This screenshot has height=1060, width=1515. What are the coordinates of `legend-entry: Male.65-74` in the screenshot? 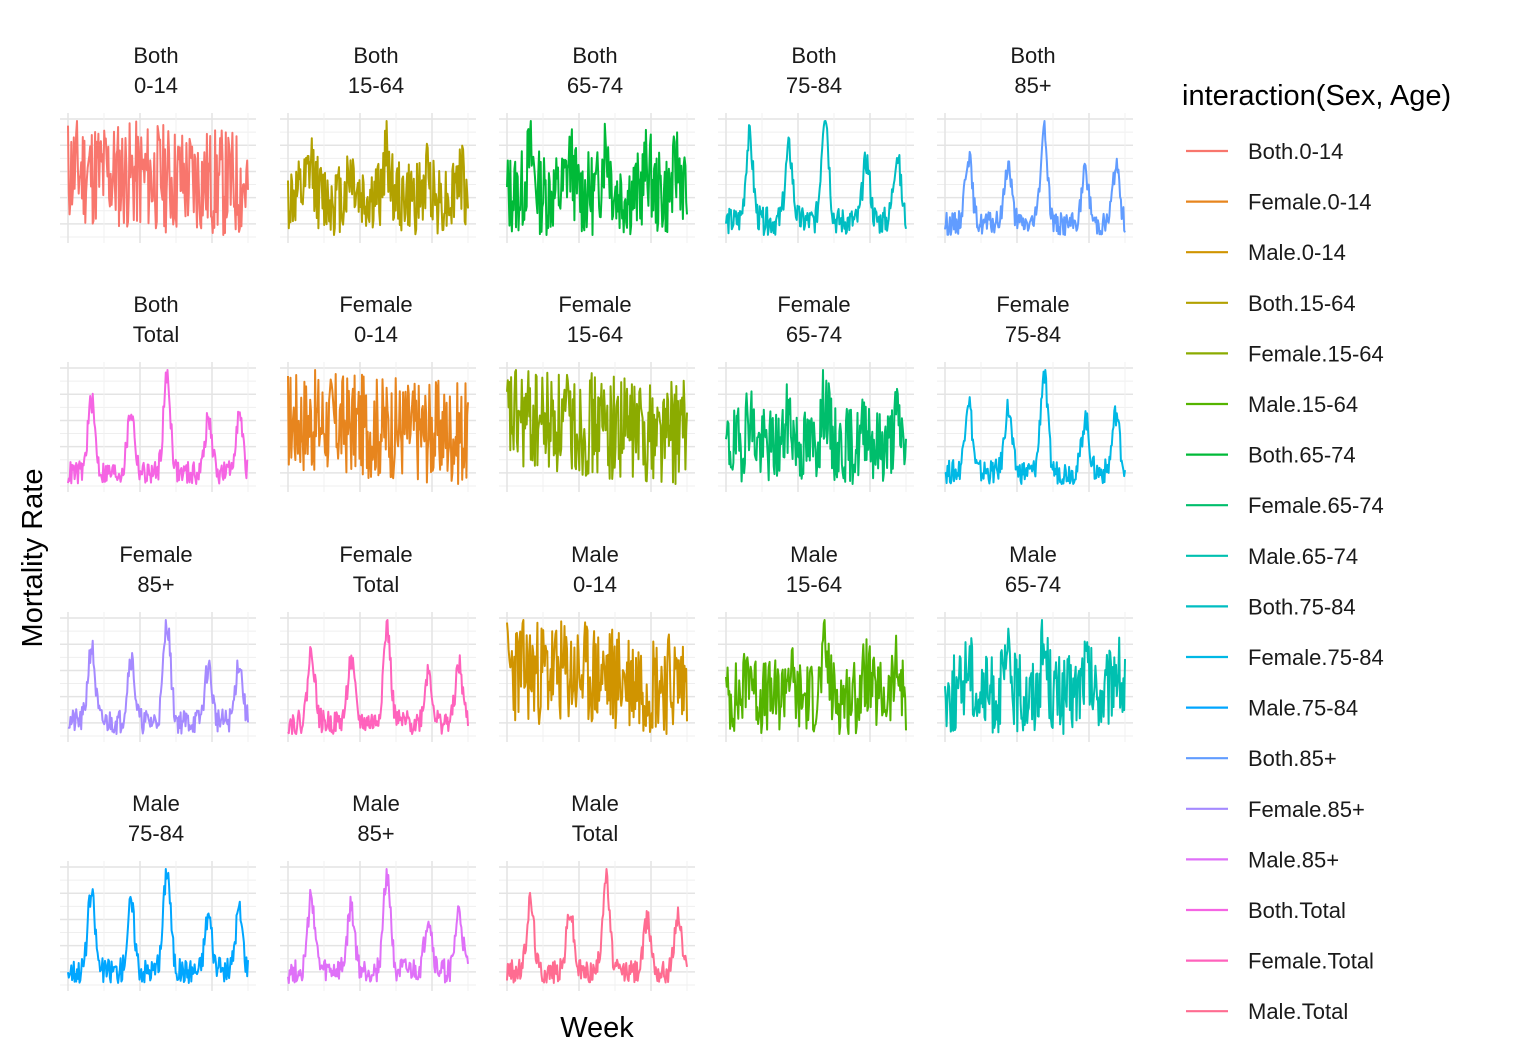 It's located at (1272, 556).